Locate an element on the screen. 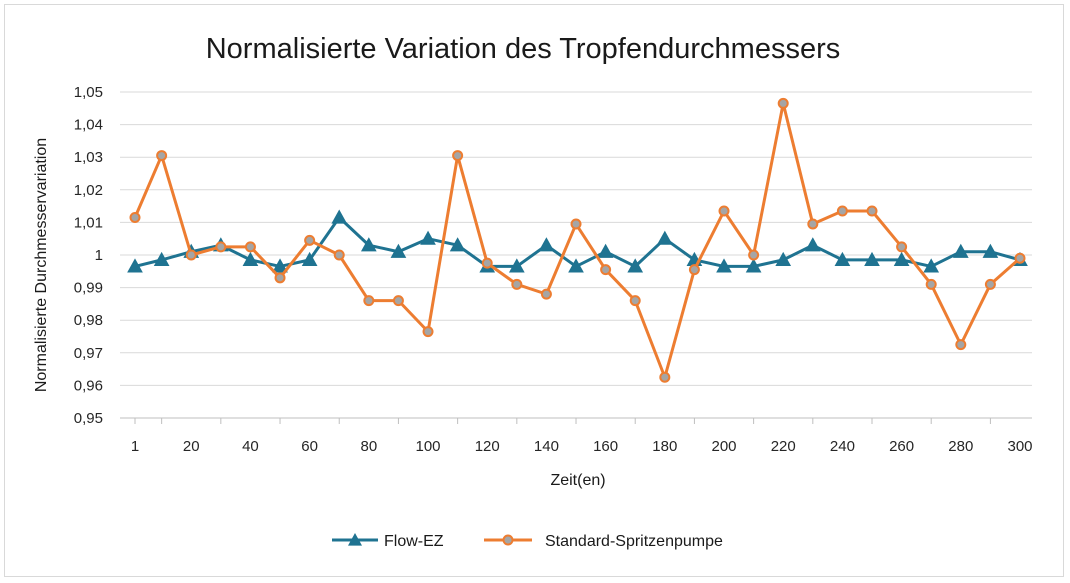  y-tick-label: 1,02 is located at coordinates (88, 190).